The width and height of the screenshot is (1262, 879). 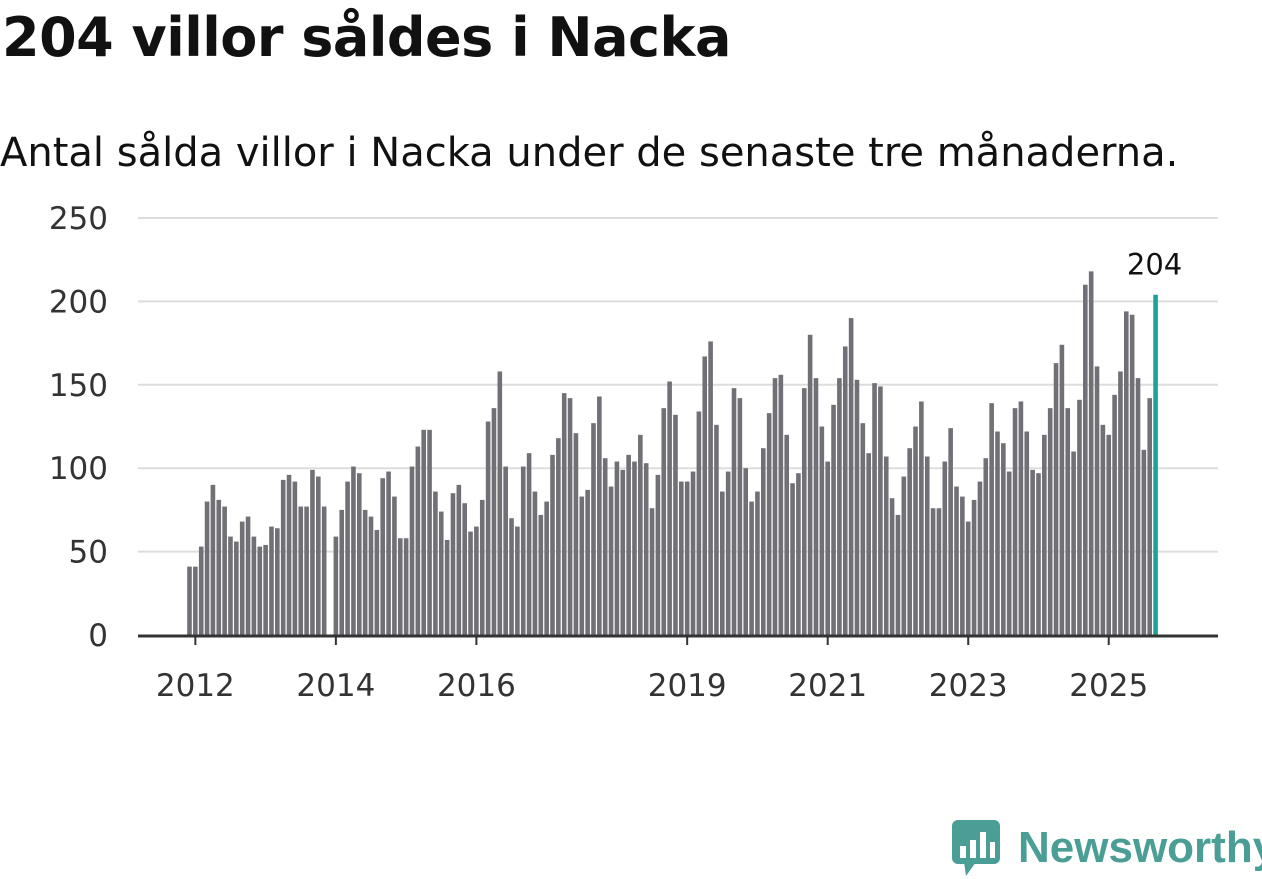 What do you see at coordinates (968, 686) in the screenshot?
I see `x-tick-label: 2023` at bounding box center [968, 686].